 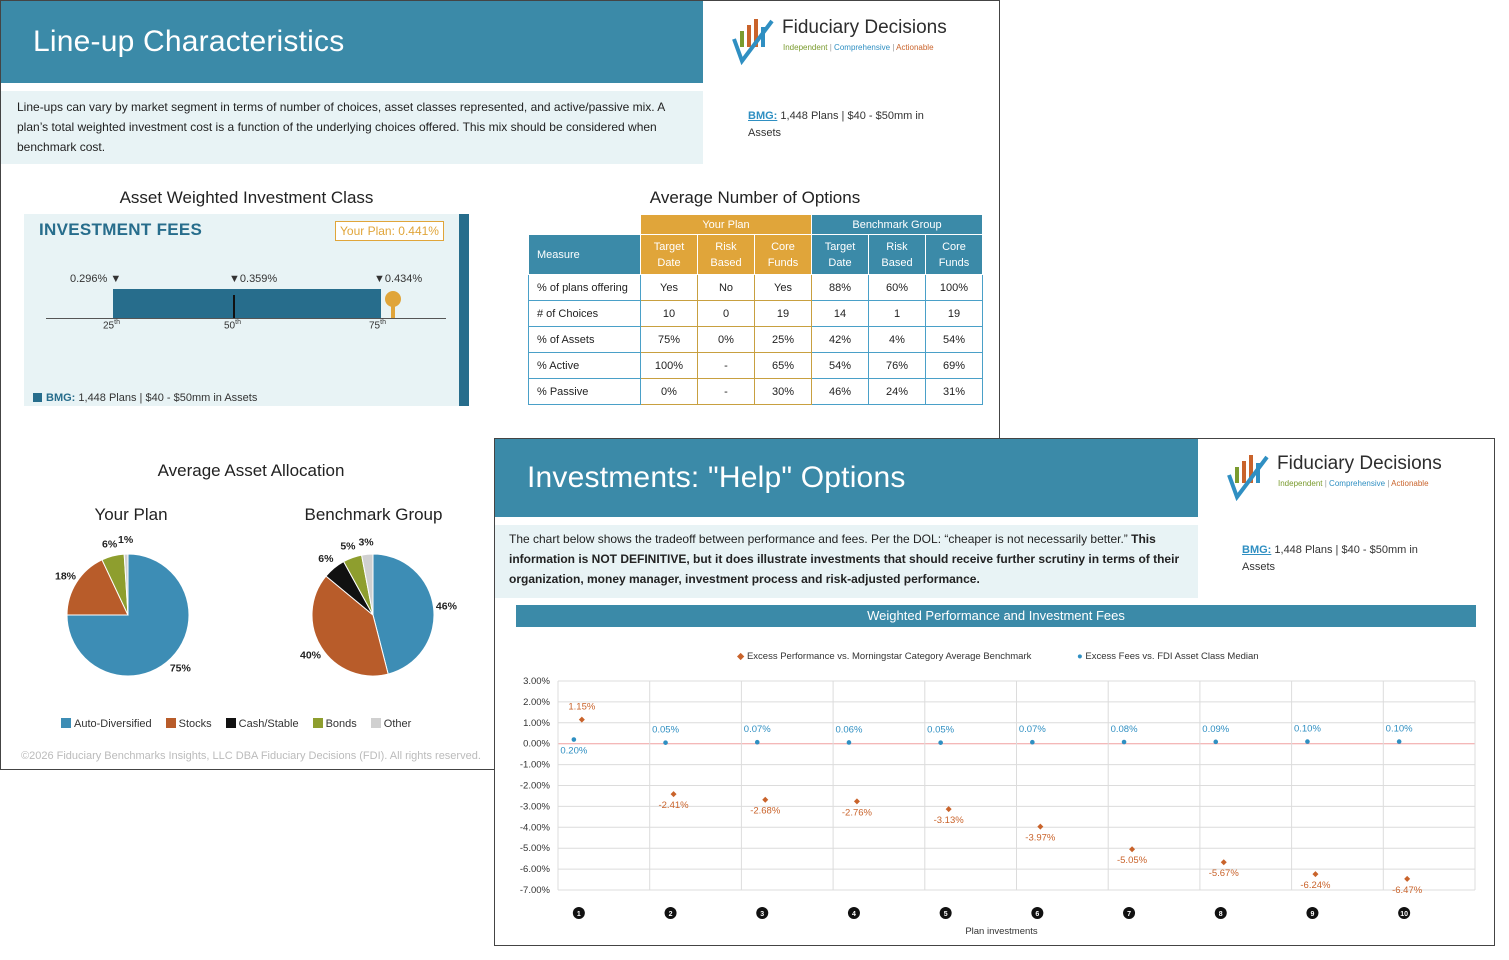 What do you see at coordinates (1404, 914) in the screenshot?
I see `svg-text: 10` at bounding box center [1404, 914].